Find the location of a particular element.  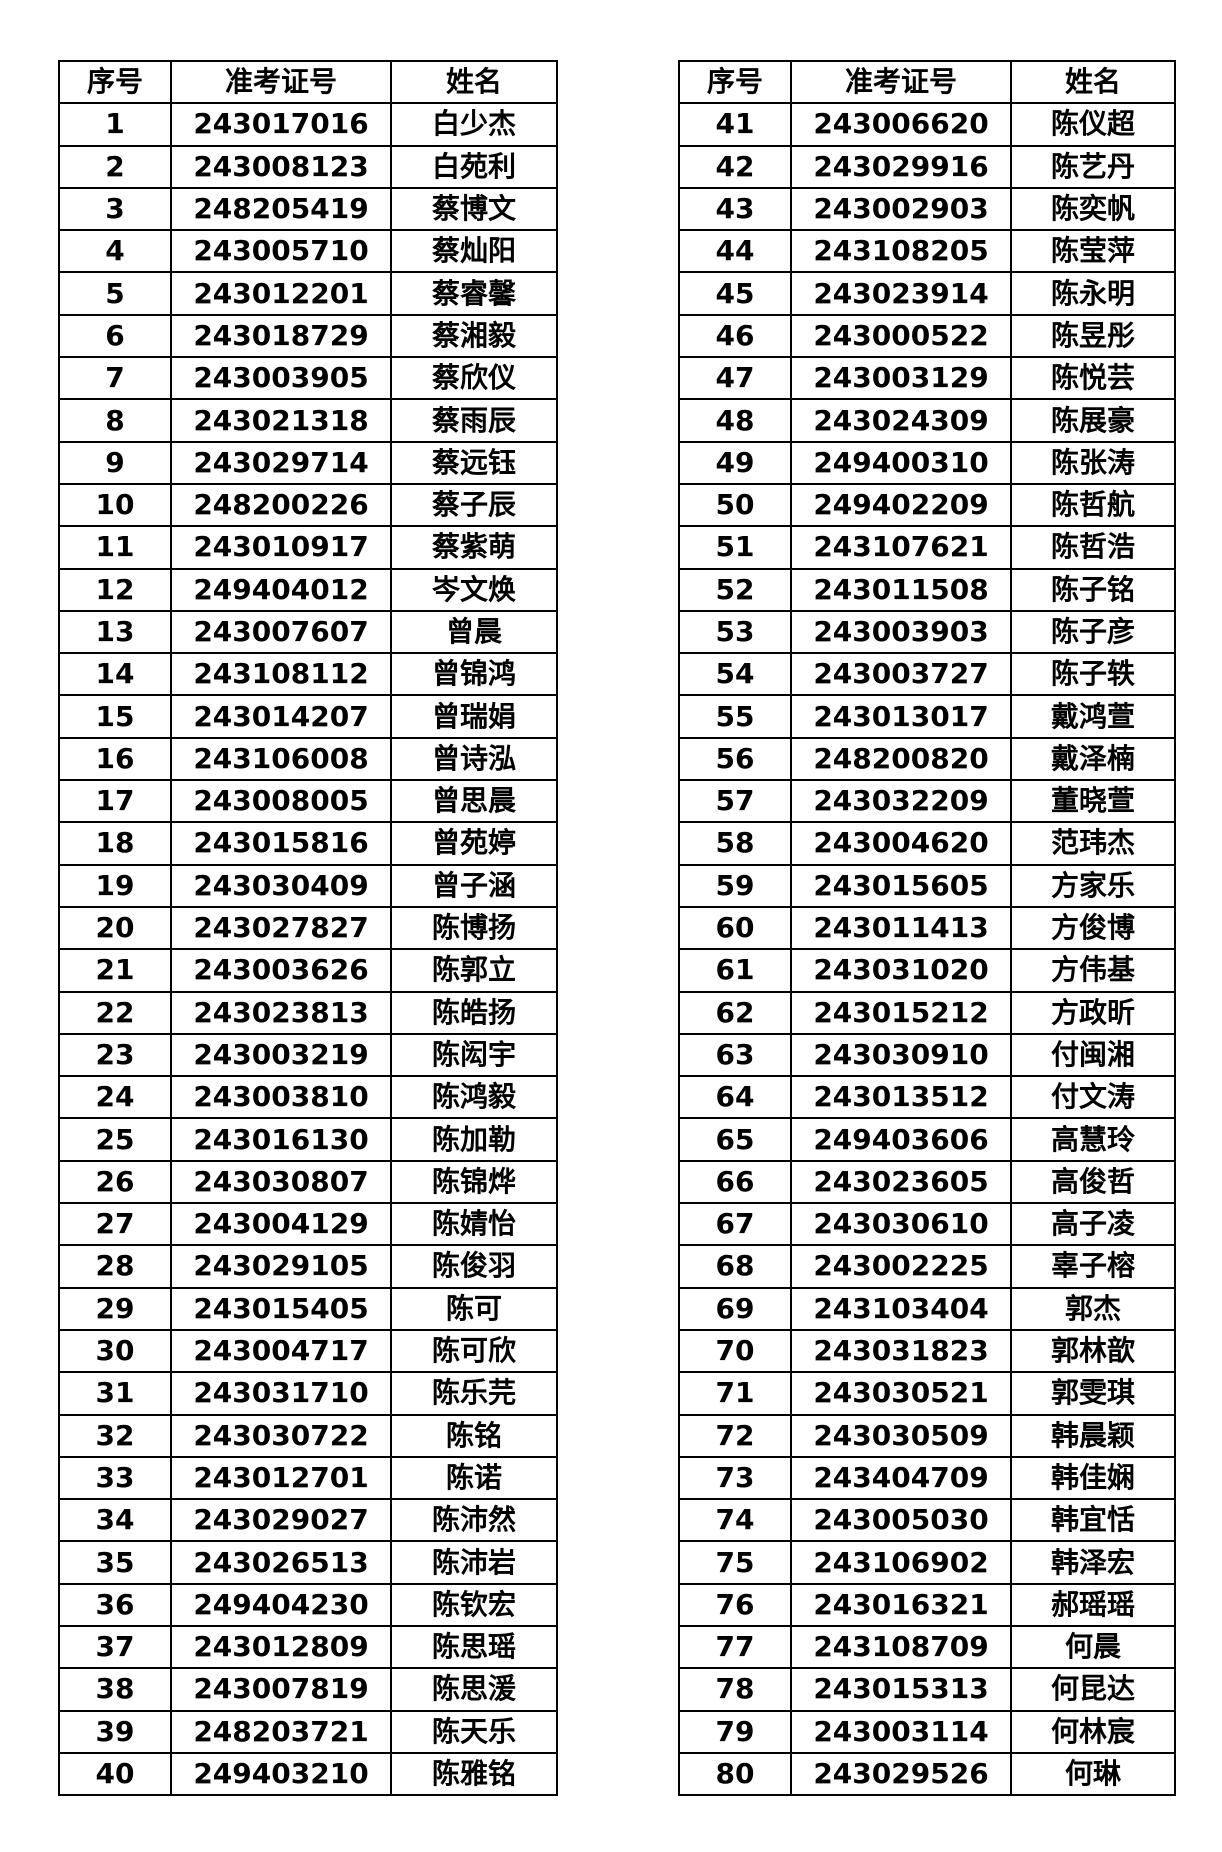

cell-name: 韩泽宏 is located at coordinates (1093, 1562).